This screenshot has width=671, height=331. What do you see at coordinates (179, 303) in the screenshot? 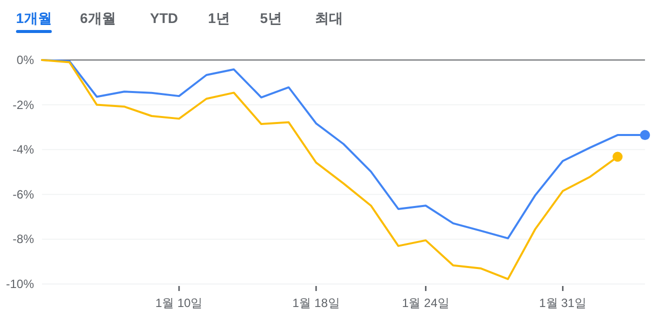
I see `x-tick-label: 1월 10일` at bounding box center [179, 303].